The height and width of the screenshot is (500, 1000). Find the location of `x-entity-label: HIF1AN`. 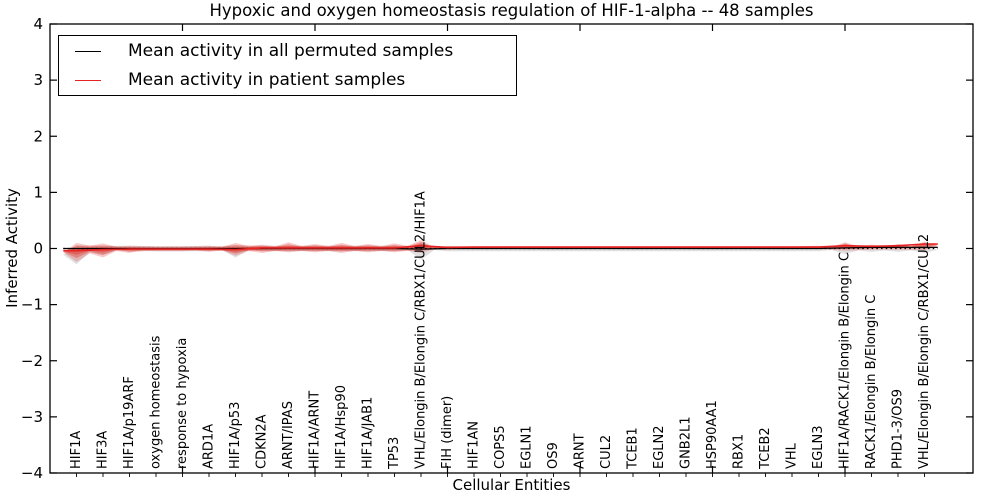

x-entity-label: HIF1AN is located at coordinates (474, 445).